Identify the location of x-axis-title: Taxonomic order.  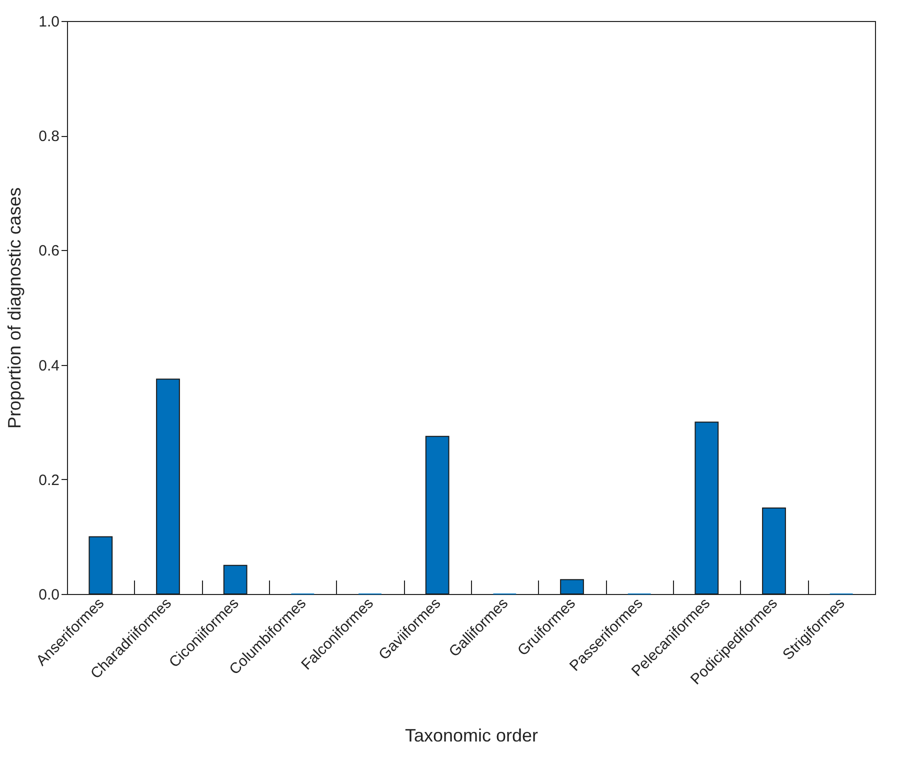
(471, 736).